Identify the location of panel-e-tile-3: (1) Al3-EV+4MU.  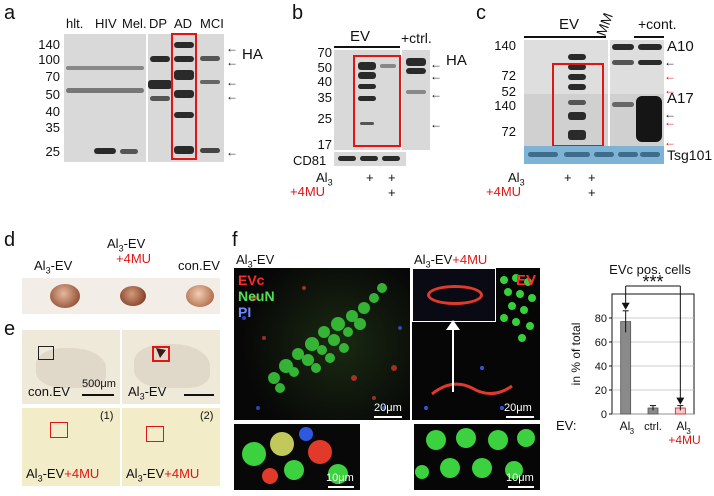
(71, 447).